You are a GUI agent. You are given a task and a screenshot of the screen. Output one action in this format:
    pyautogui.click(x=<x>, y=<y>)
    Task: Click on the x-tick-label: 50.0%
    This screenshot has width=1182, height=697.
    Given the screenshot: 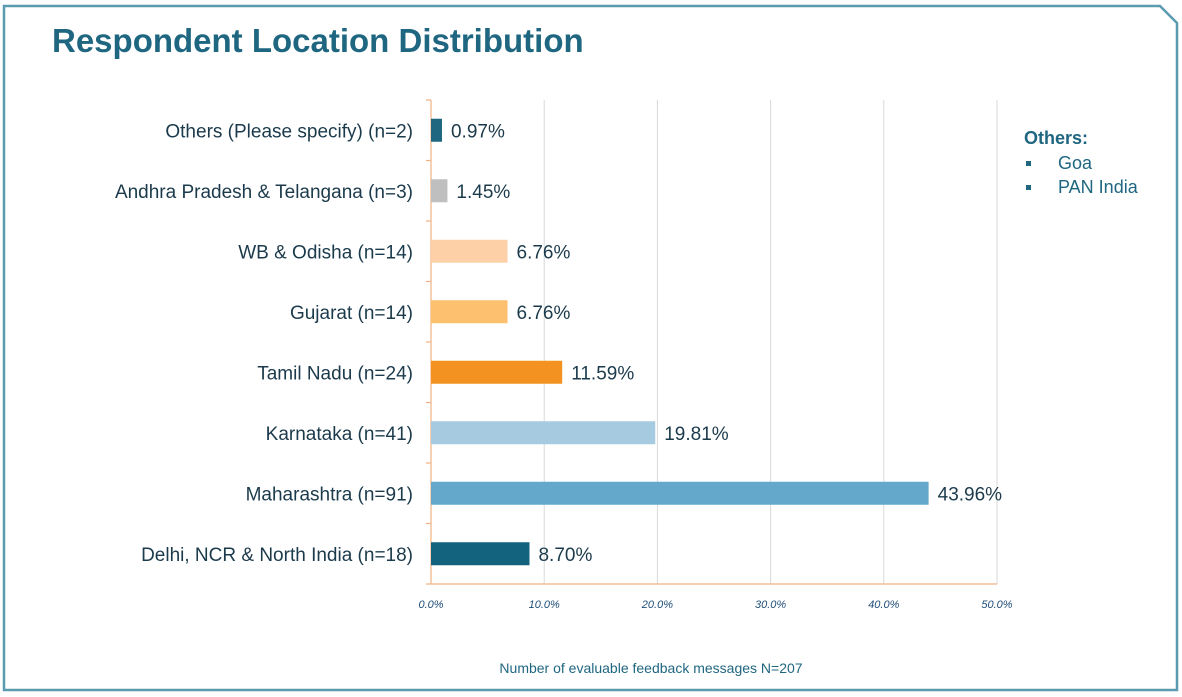 What is the action you would take?
    pyautogui.click(x=996, y=605)
    